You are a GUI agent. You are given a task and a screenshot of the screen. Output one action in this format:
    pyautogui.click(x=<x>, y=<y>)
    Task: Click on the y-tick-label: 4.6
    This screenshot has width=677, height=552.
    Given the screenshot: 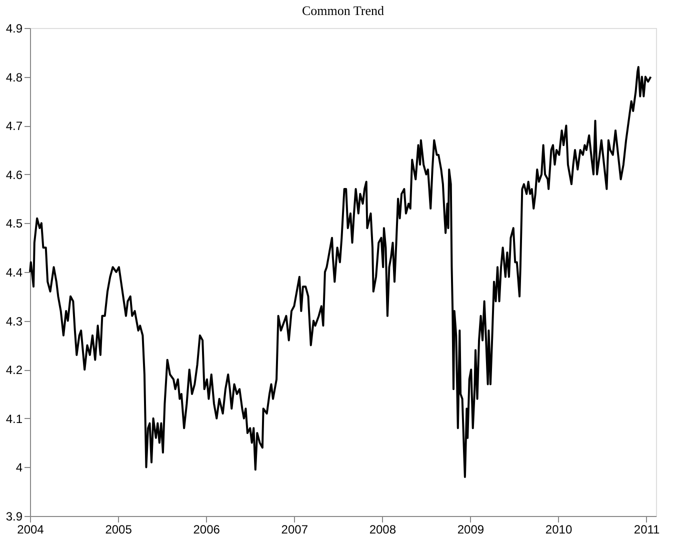 What is the action you would take?
    pyautogui.click(x=14, y=175)
    